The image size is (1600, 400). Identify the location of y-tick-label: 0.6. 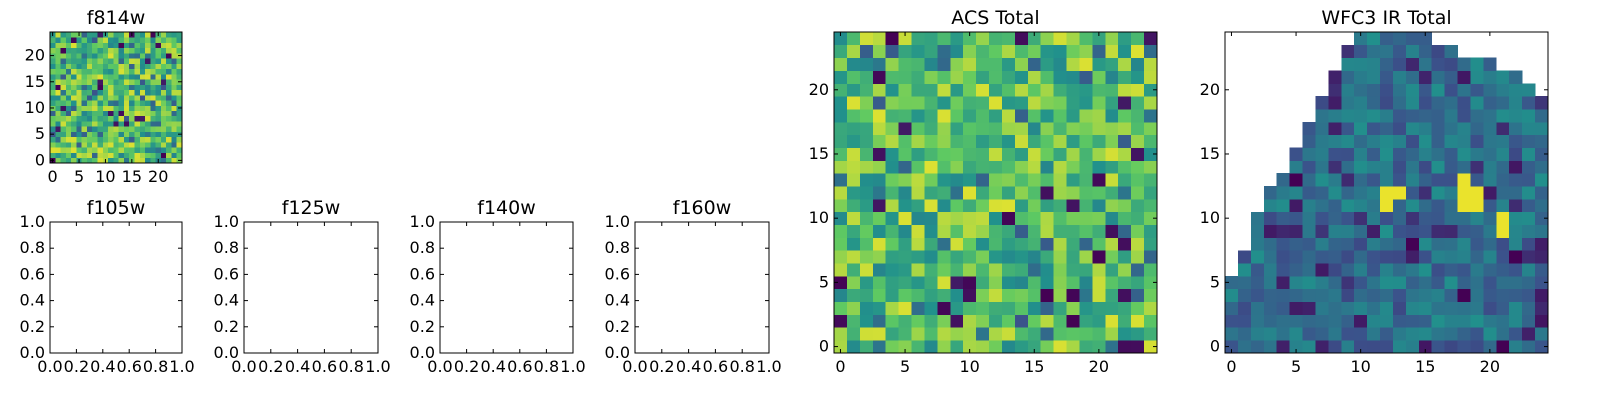
(32, 273).